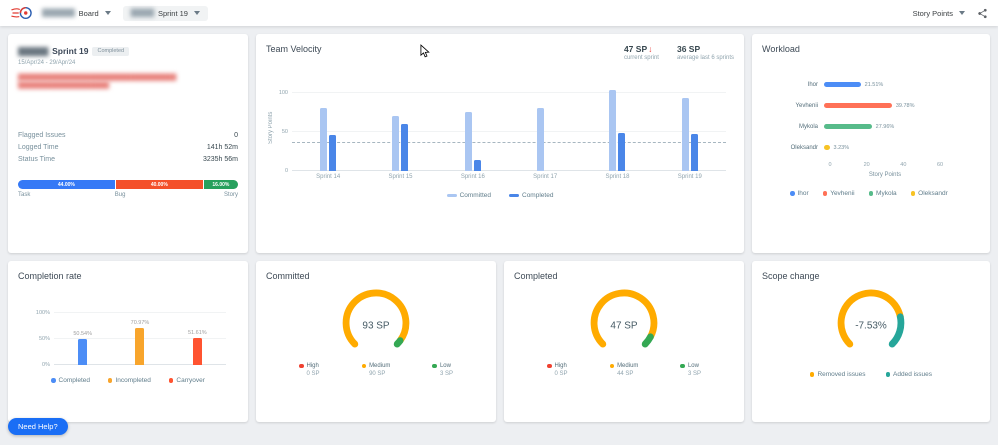 This screenshot has width=998, height=445. What do you see at coordinates (140, 346) in the screenshot?
I see `completion-bar-incompleted` at bounding box center [140, 346].